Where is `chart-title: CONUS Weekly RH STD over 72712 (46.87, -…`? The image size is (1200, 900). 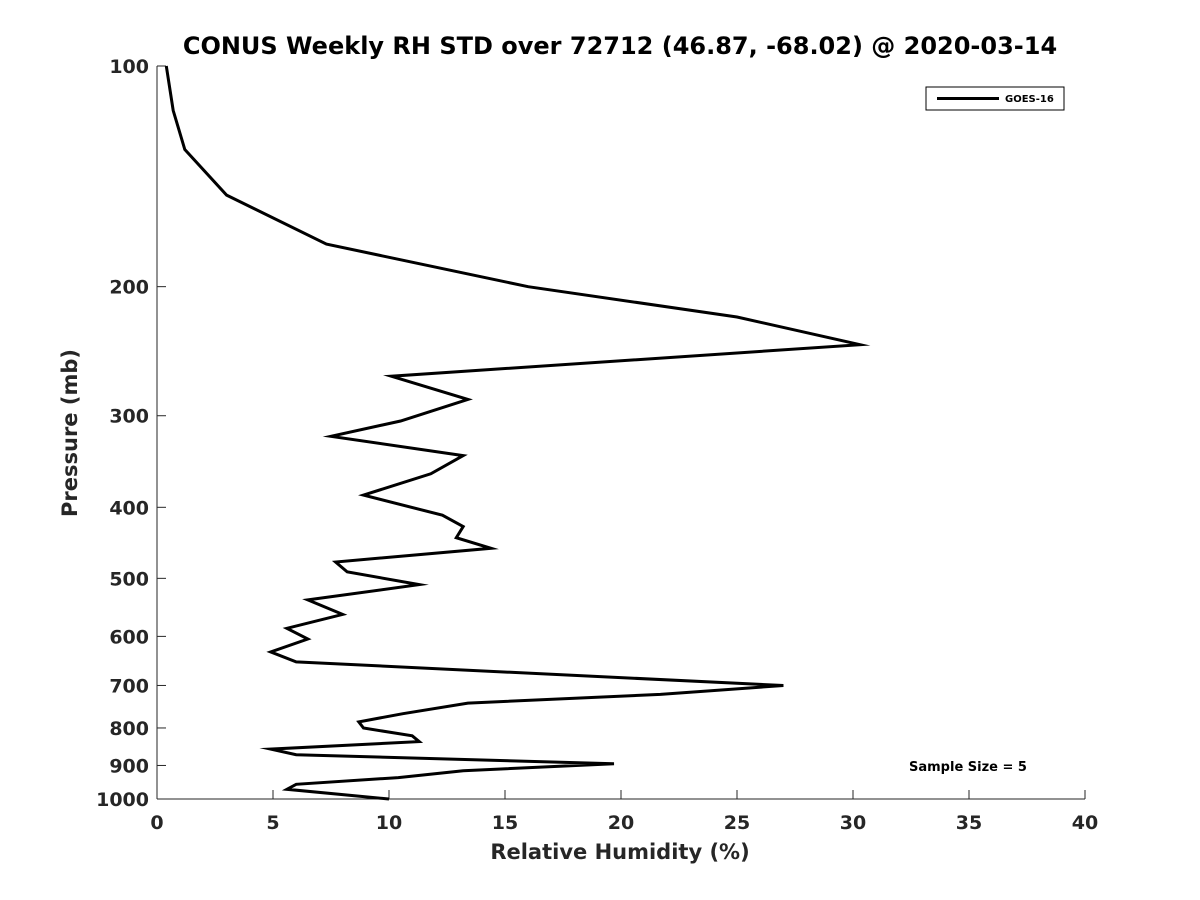
chart-title: CONUS Weekly RH STD over 72712 (46.87, -… is located at coordinates (620, 46).